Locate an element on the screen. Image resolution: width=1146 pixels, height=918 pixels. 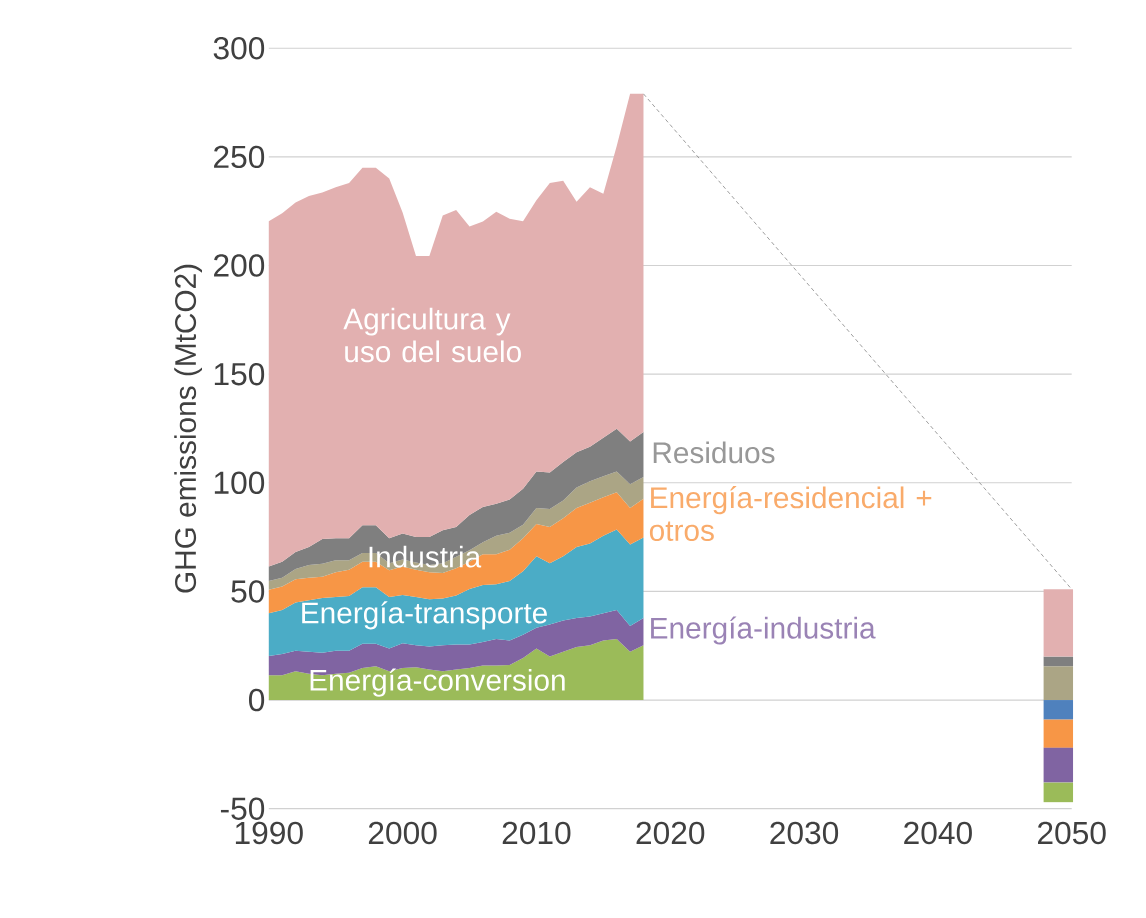
x-tick-label: 2050 is located at coordinates (1072, 833).